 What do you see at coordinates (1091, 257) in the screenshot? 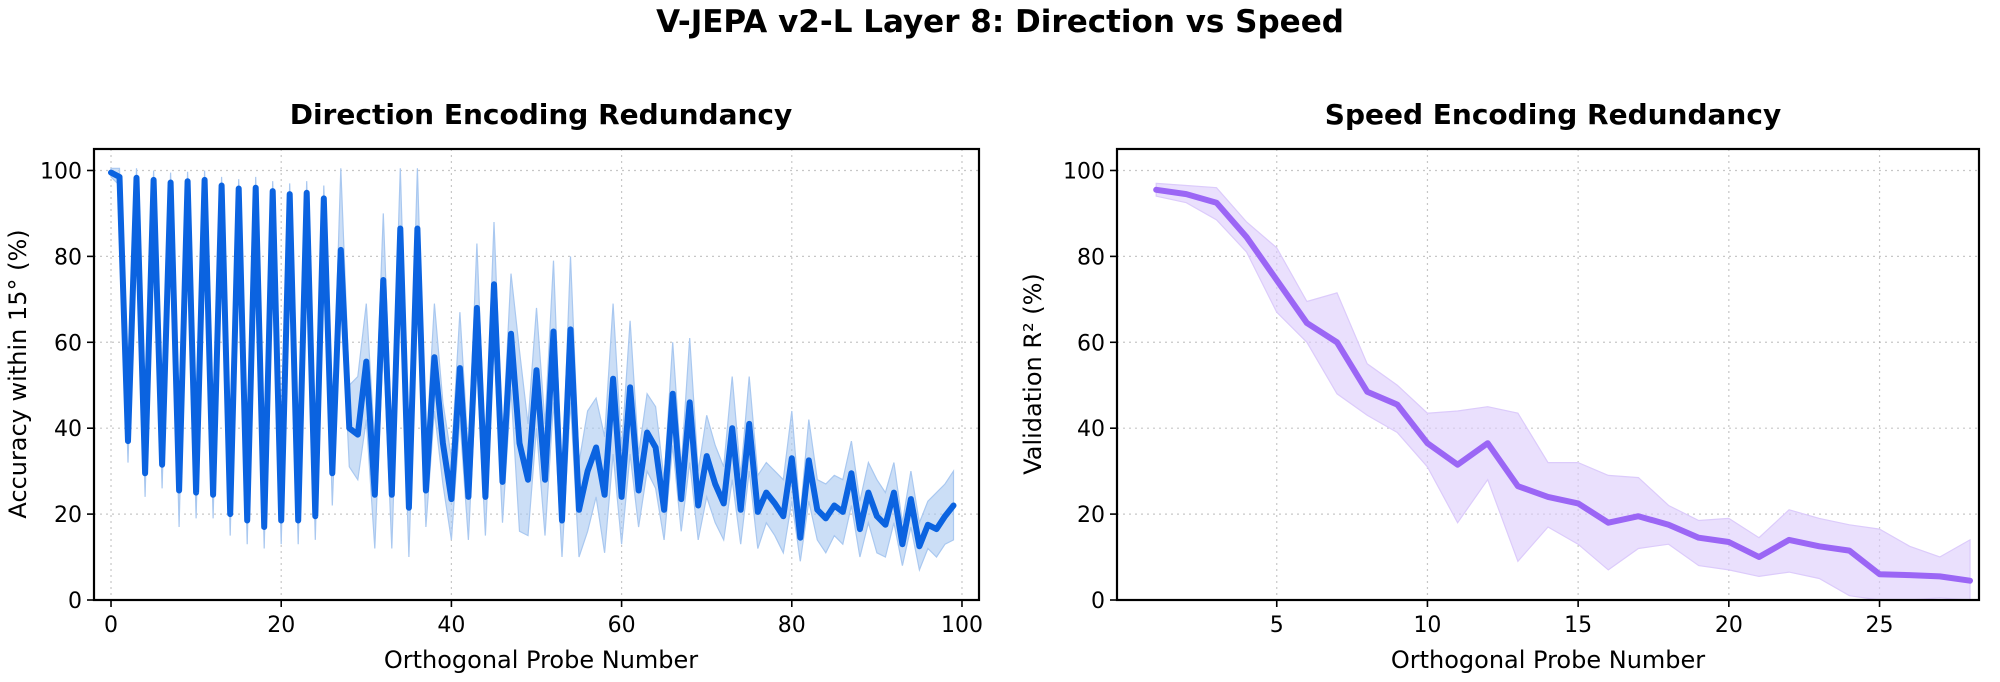
I see `speed-y-tick-label: 80` at bounding box center [1091, 257].